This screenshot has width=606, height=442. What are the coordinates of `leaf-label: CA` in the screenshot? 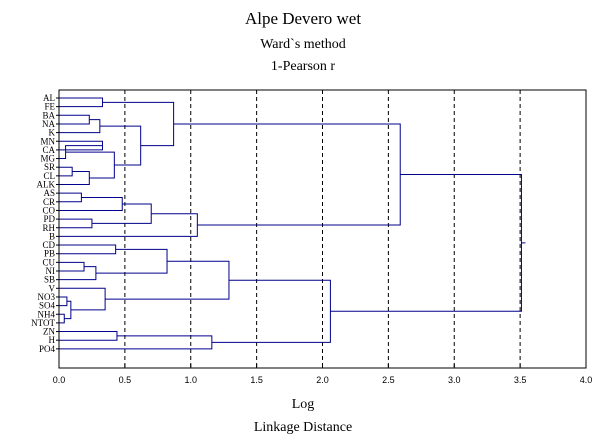 It's located at (48, 150).